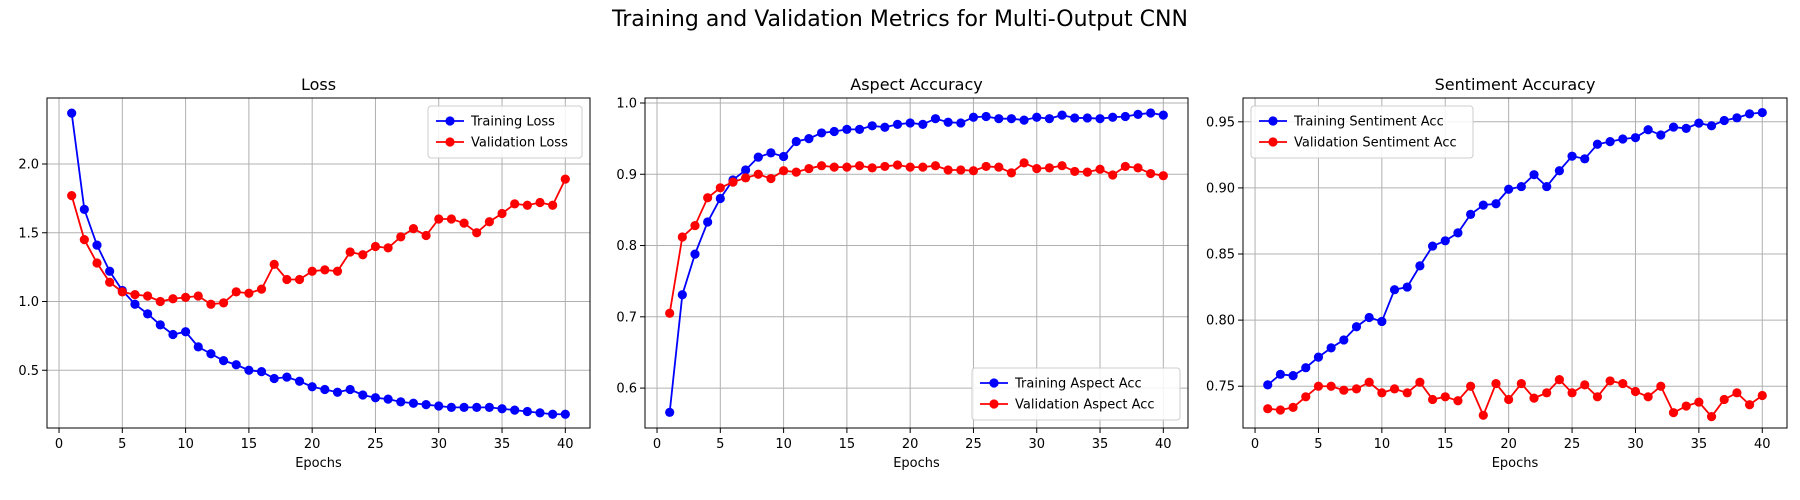 This screenshot has width=1800, height=500. I want to click on y-tick-label-4: 0.95, so click(1220, 122).